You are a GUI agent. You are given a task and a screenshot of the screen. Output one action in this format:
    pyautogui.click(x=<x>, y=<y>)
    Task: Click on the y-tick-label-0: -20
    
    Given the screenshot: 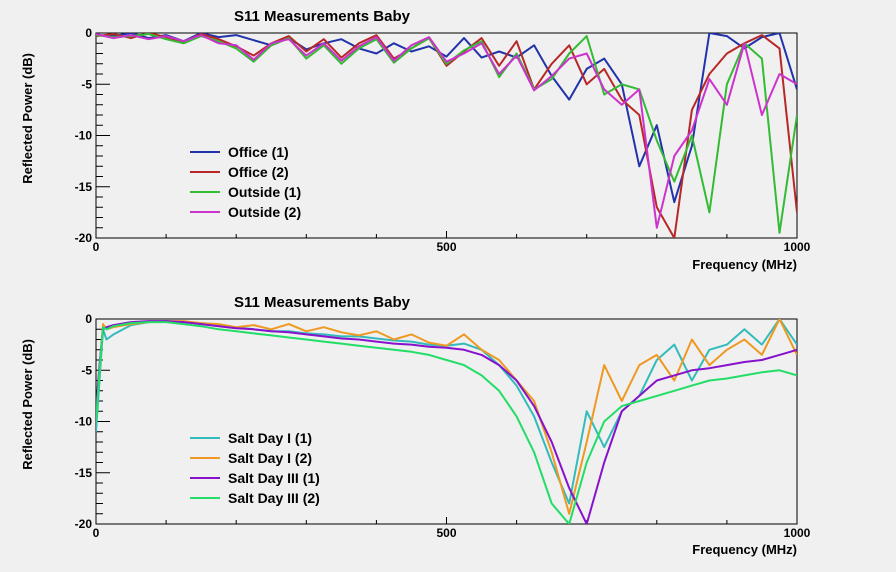 What is the action you would take?
    pyautogui.click(x=84, y=238)
    